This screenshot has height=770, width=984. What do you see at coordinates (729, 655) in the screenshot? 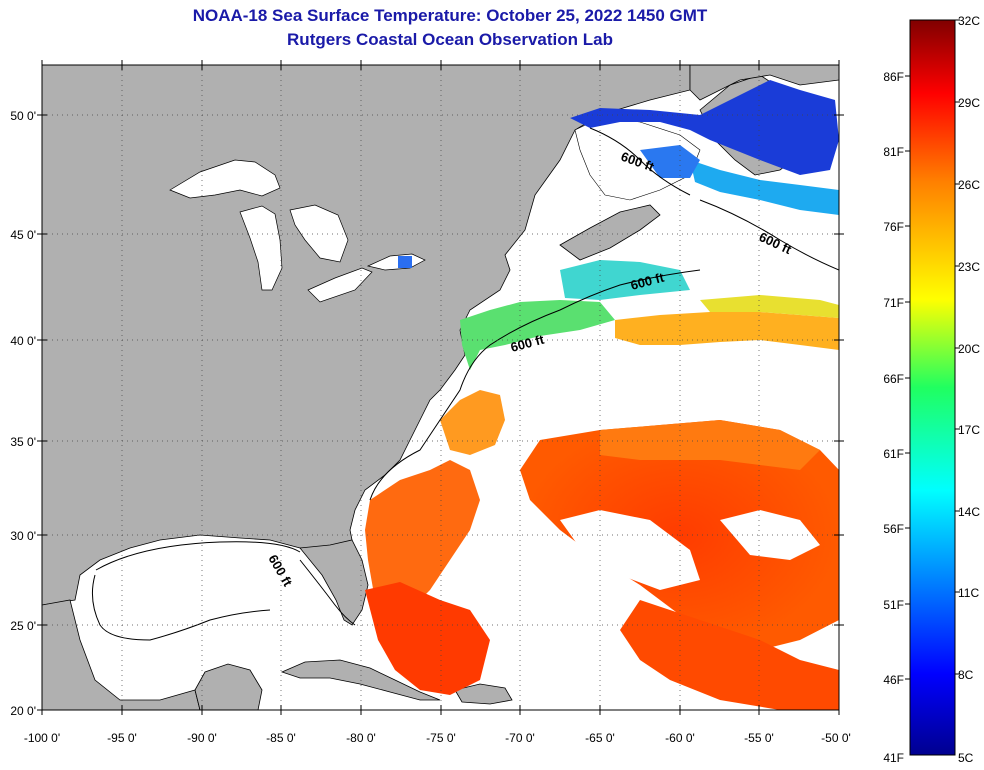
I see `sst-warm-south` at bounding box center [729, 655].